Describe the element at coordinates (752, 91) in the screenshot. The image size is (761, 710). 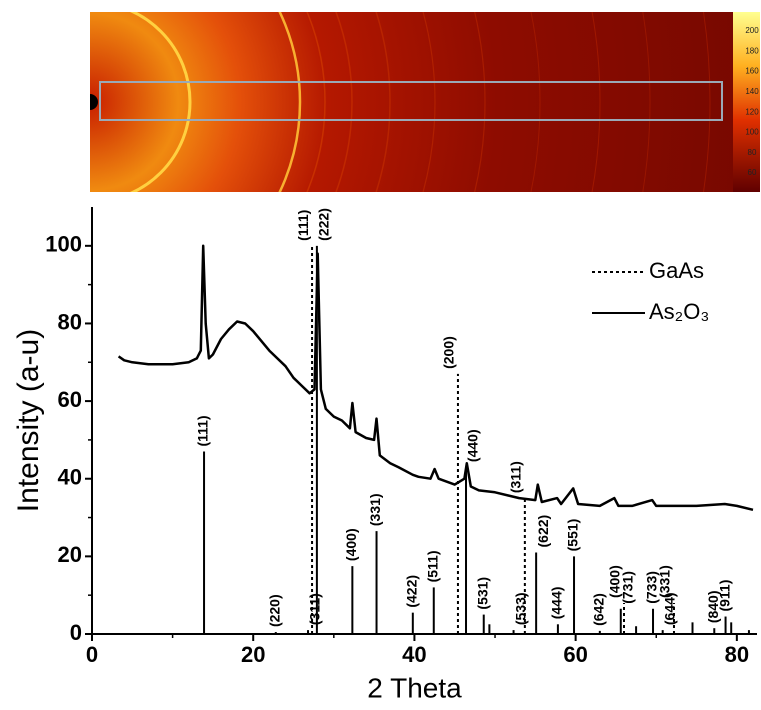
I see `colorbar-tick-label: 140` at that location.